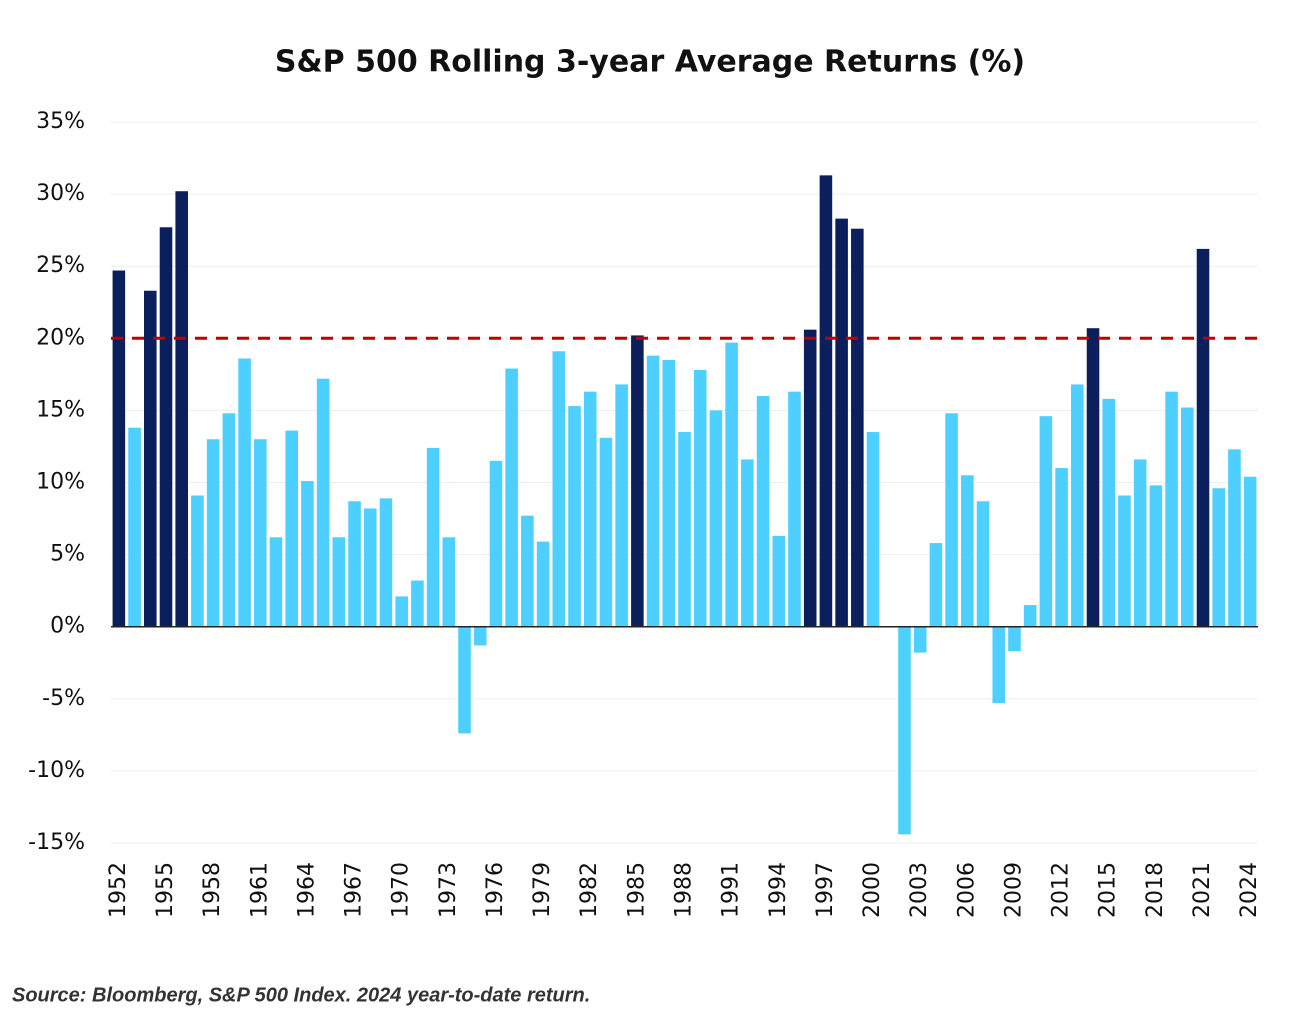  Describe the element at coordinates (731, 890) in the screenshot. I see `x-tick-label: 1991` at that location.